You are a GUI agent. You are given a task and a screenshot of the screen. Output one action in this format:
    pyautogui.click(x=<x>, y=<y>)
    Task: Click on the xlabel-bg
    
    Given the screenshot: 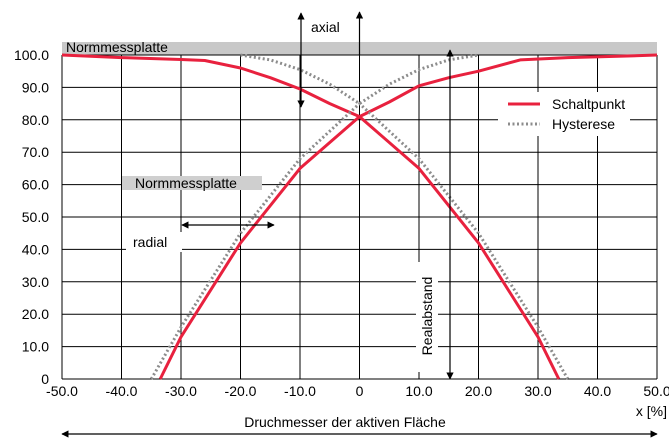 What is the action you would take?
    pyautogui.click(x=345, y=422)
    